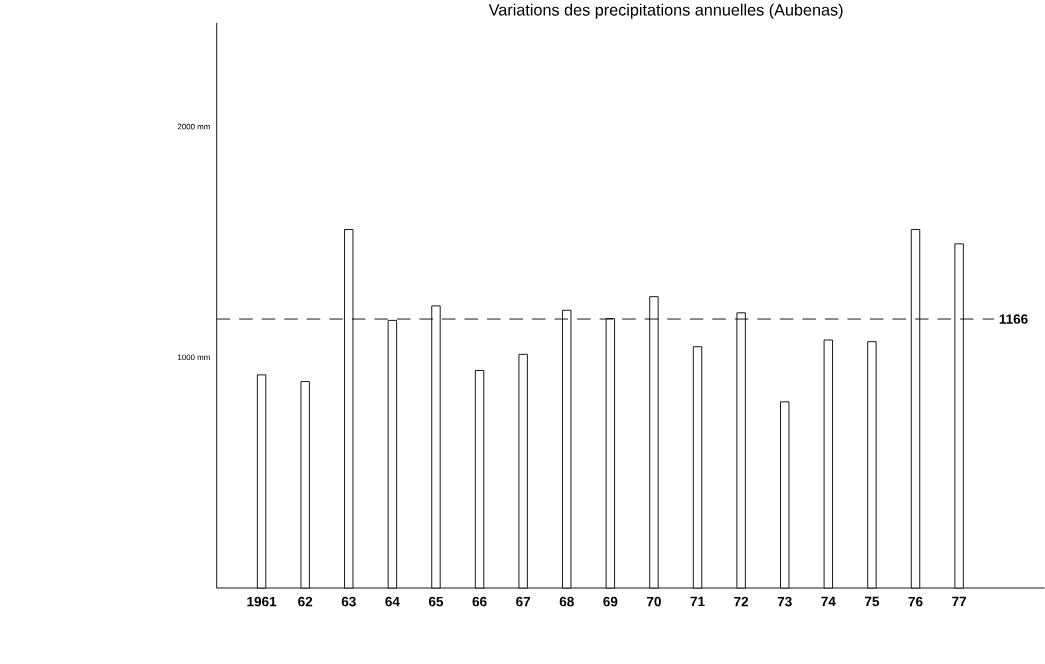 Image resolution: width=1045 pixels, height=664 pixels. What do you see at coordinates (305, 601) in the screenshot?
I see `x-tick-label: 62` at bounding box center [305, 601].